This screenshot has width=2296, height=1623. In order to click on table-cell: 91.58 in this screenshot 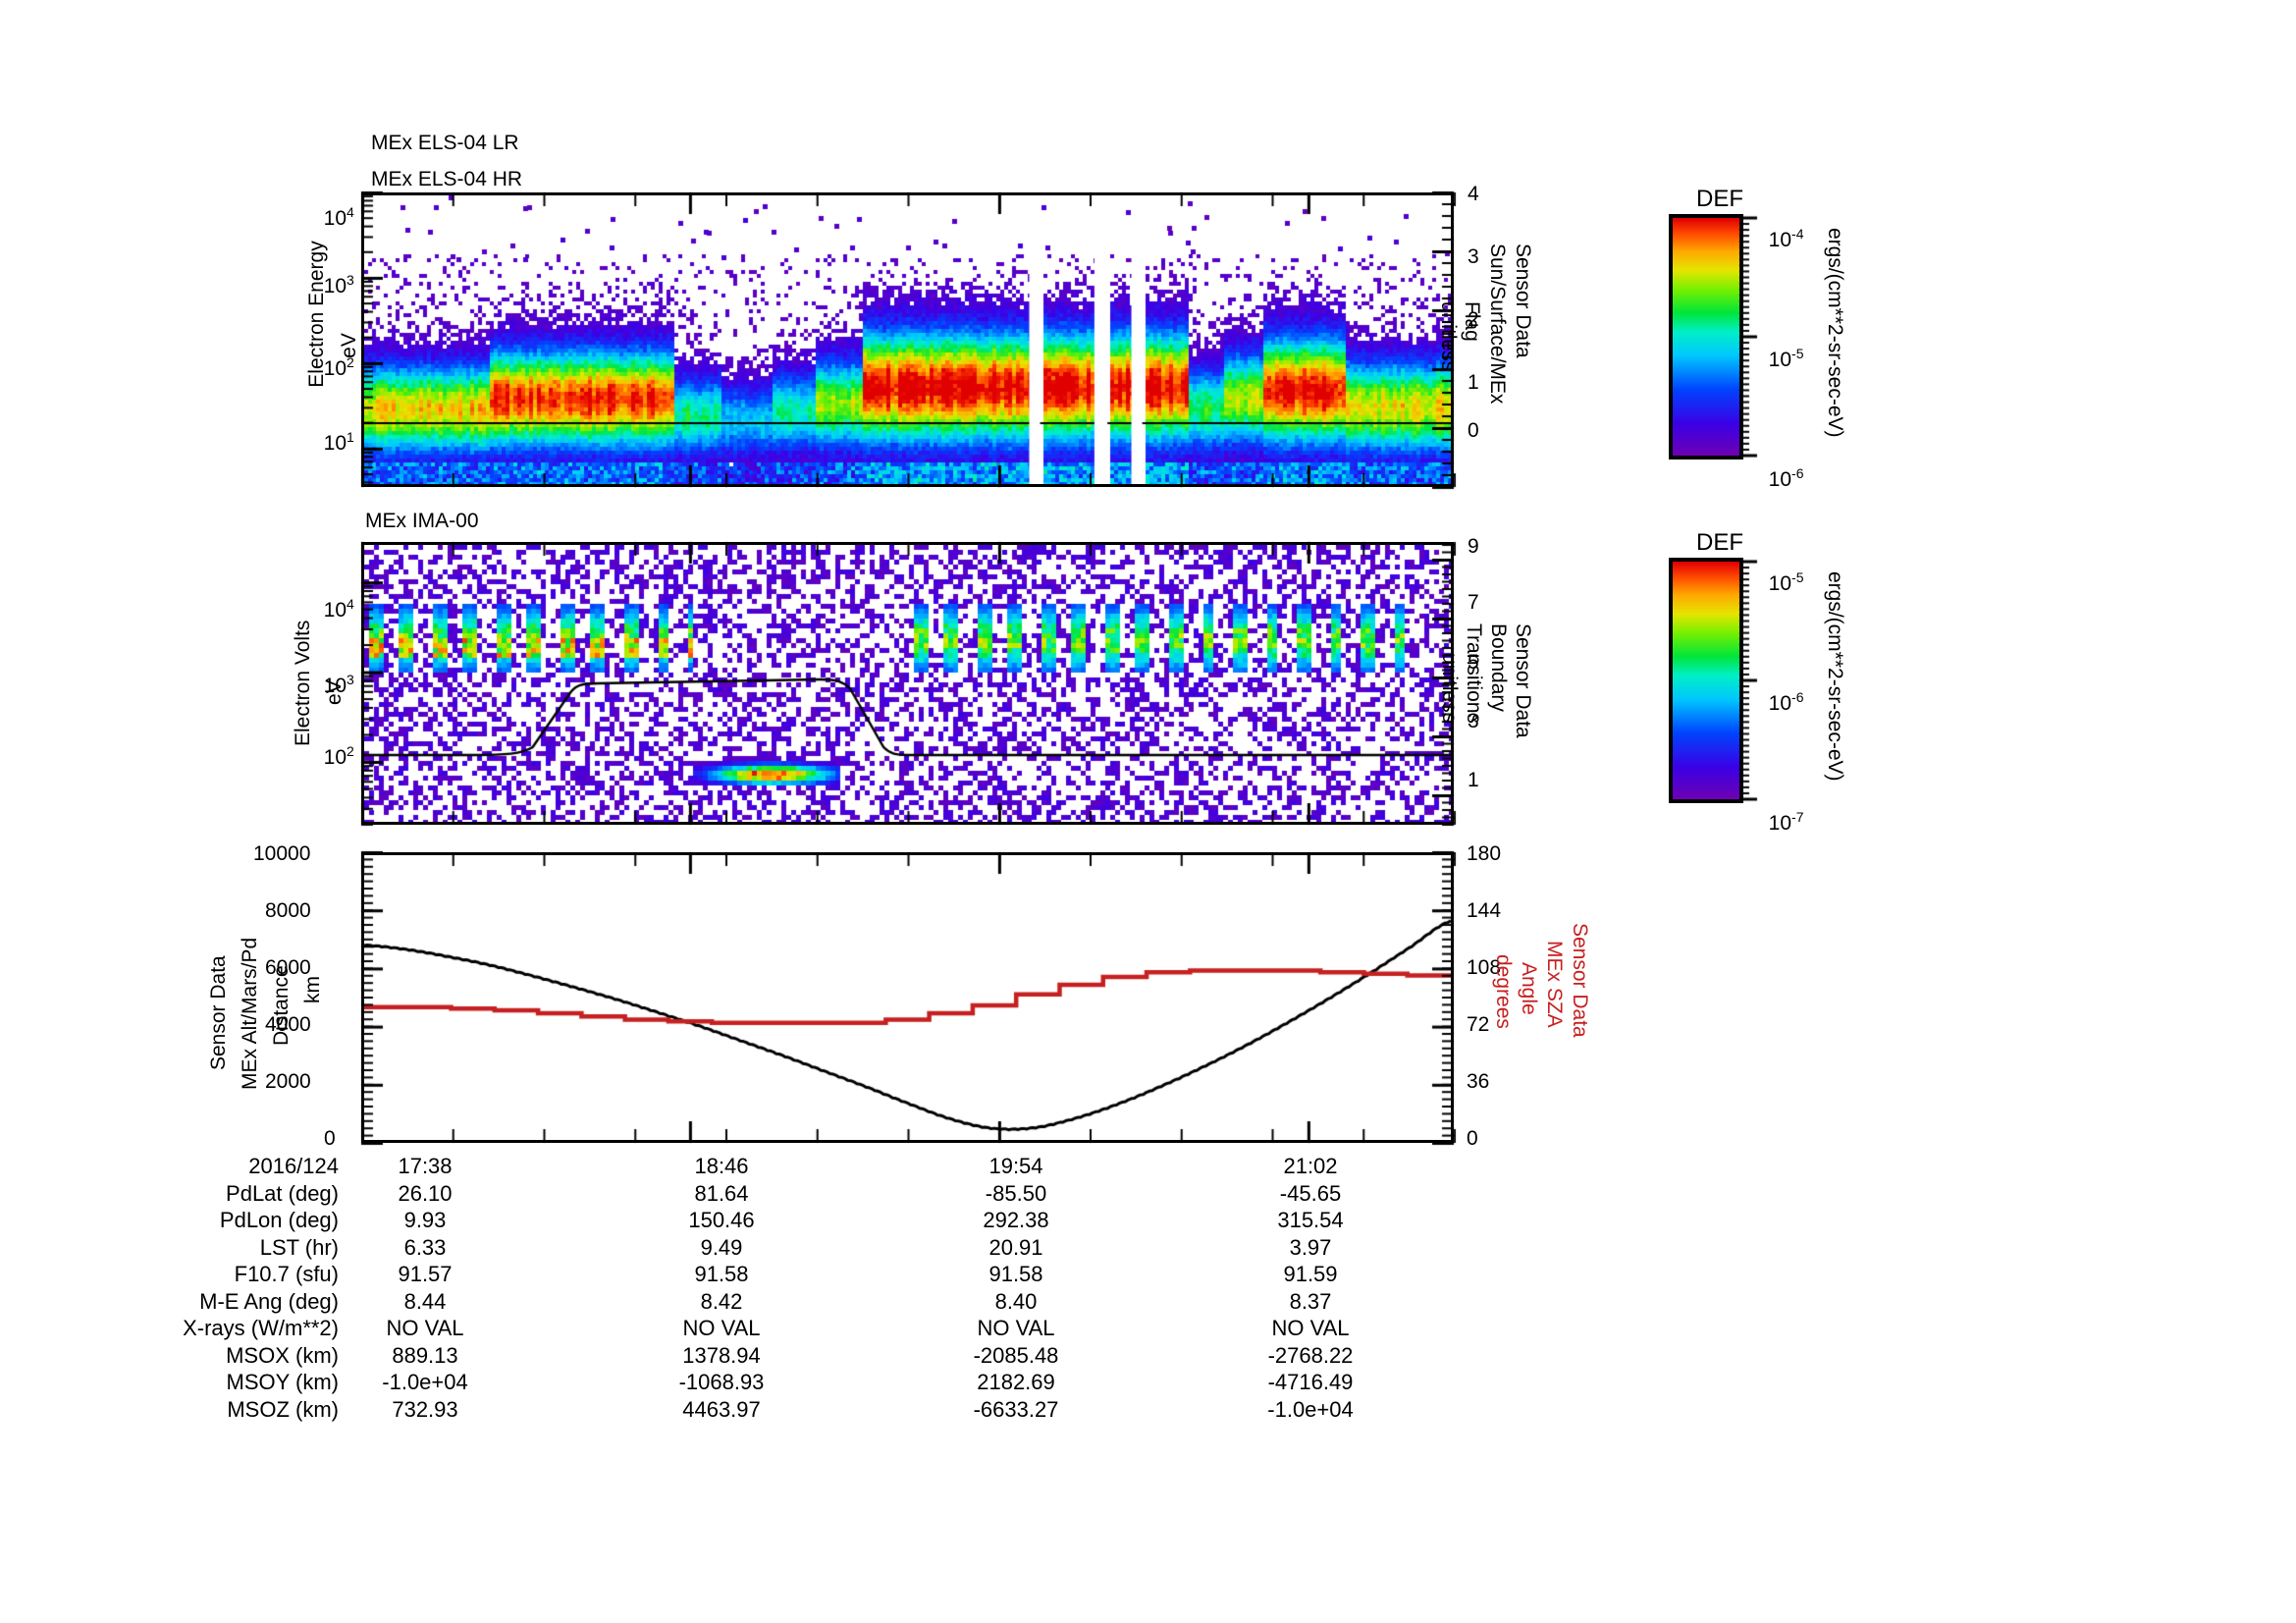, I will do `click(722, 1274)`.